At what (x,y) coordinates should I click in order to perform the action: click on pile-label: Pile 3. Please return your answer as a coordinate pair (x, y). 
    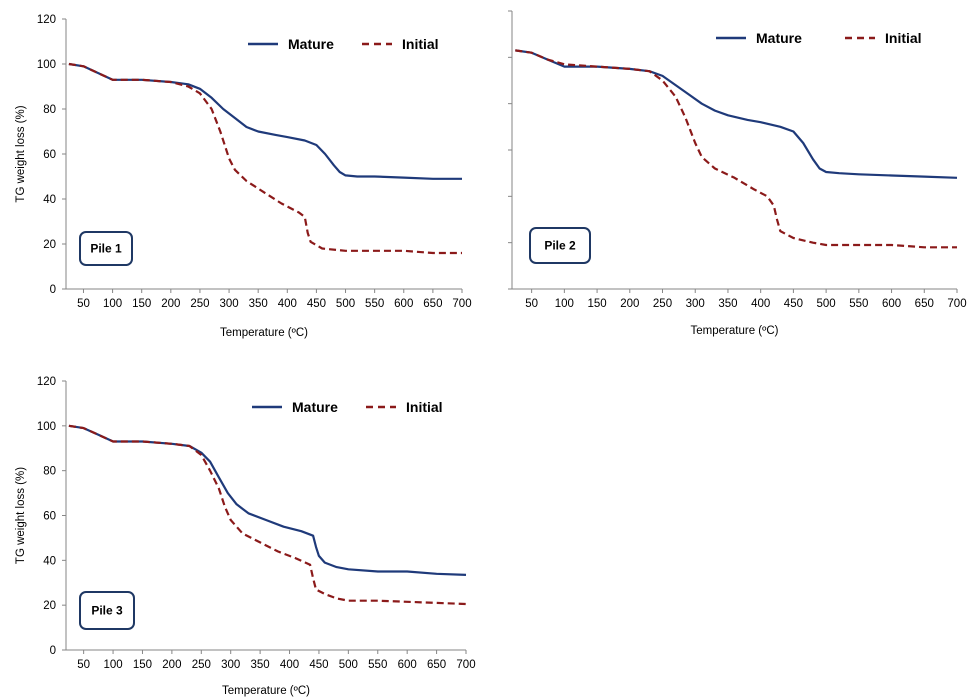
    Looking at the image, I should click on (107, 611).